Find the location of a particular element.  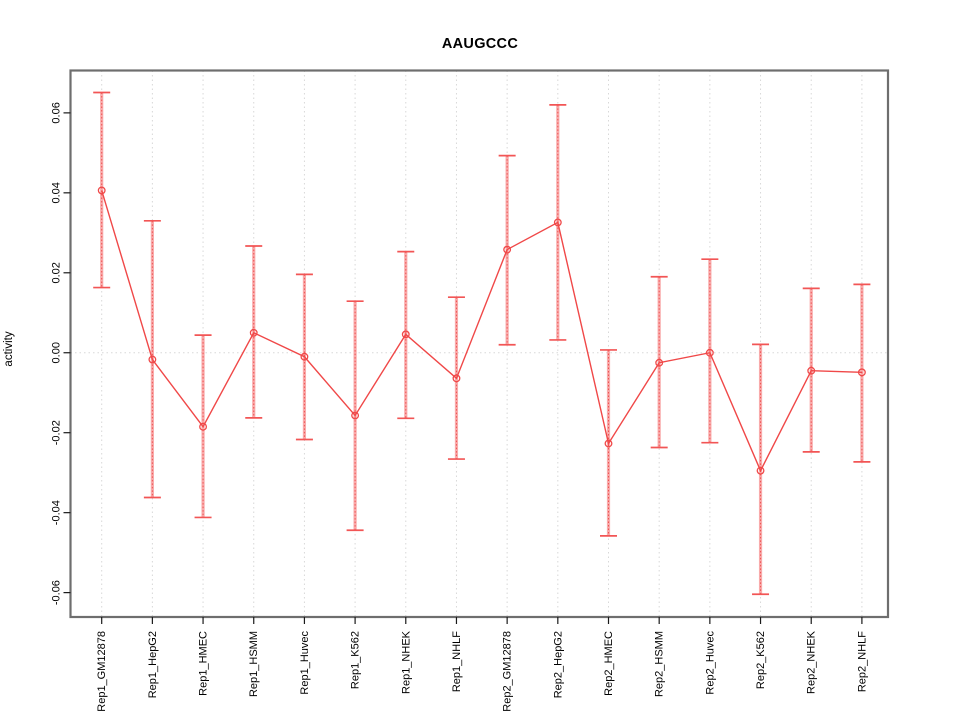

x-tick-label: Rep2_K562 is located at coordinates (761, 660).